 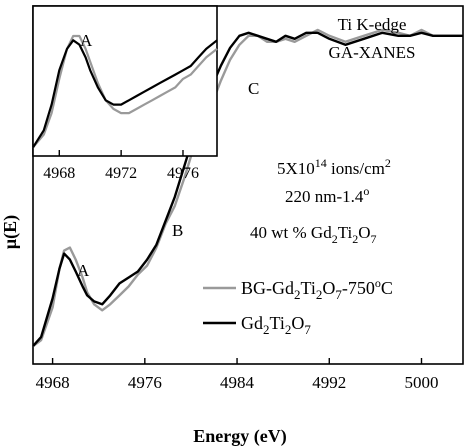 I want to click on annotation-title-2: GA-XANES, so click(x=372, y=52).